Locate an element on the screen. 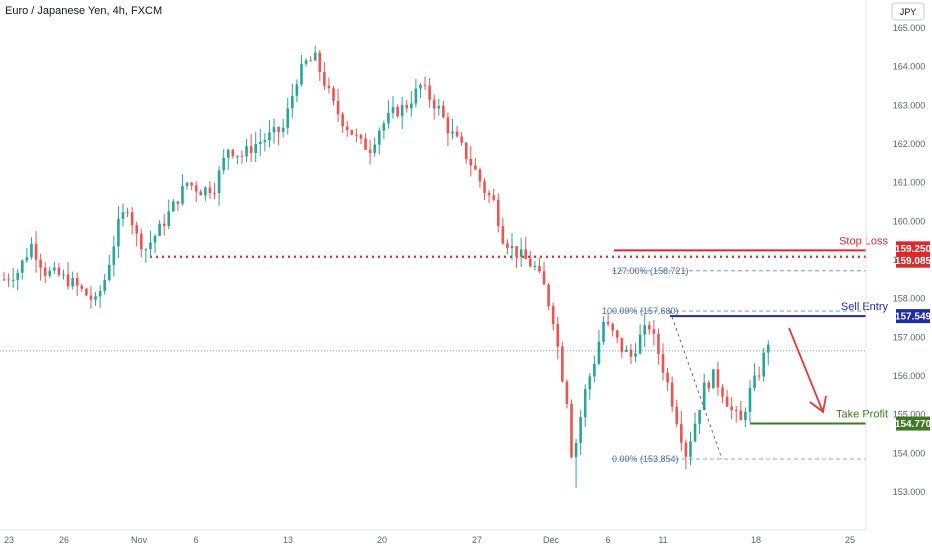  sell-entry-price-tag: 157.549 is located at coordinates (913, 316).